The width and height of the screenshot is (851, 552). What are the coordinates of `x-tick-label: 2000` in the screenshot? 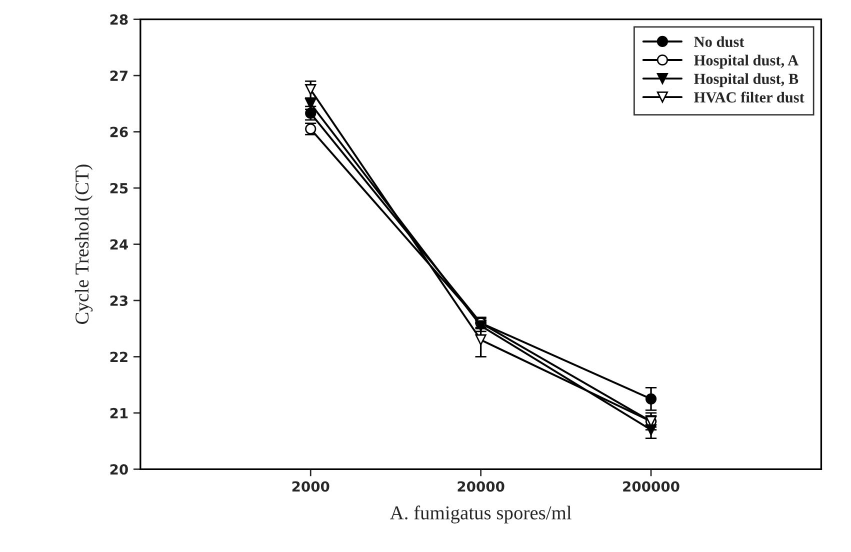 It's located at (311, 486).